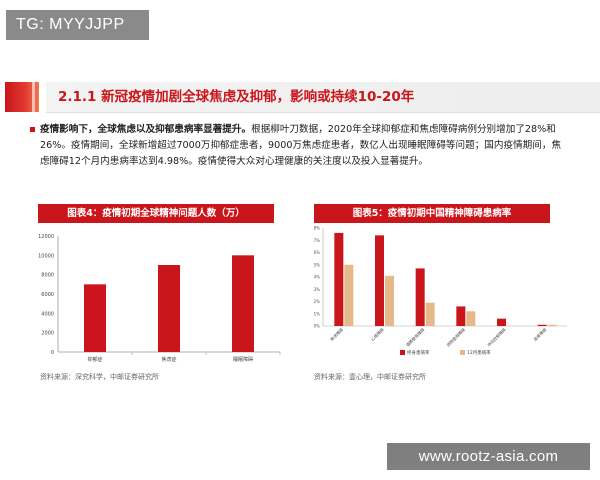 Image resolution: width=600 pixels, height=480 pixels. Describe the element at coordinates (168, 359) in the screenshot. I see `x-tick-label: 焦虑症` at that location.